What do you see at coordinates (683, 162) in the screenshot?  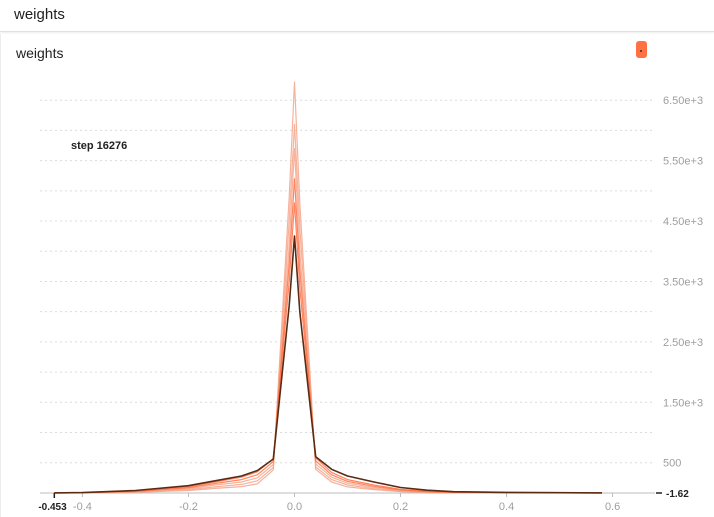 I see `y-tick-label: 5.50e+3` at bounding box center [683, 162].